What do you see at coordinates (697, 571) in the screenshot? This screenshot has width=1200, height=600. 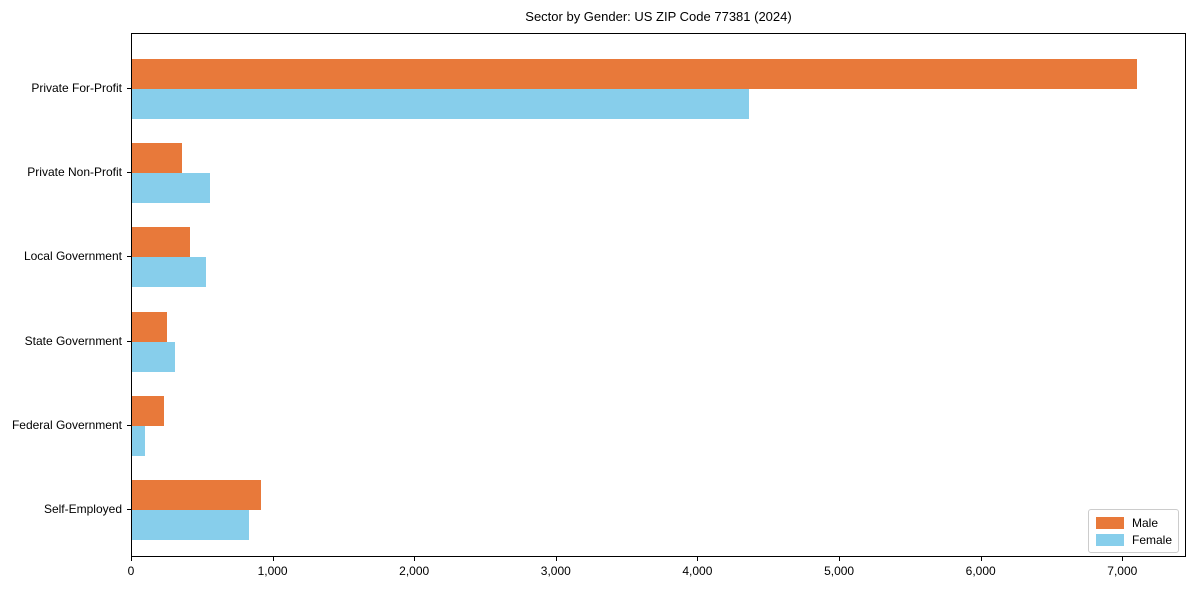 I see `x-axis-tick-label: 4,000` at bounding box center [697, 571].